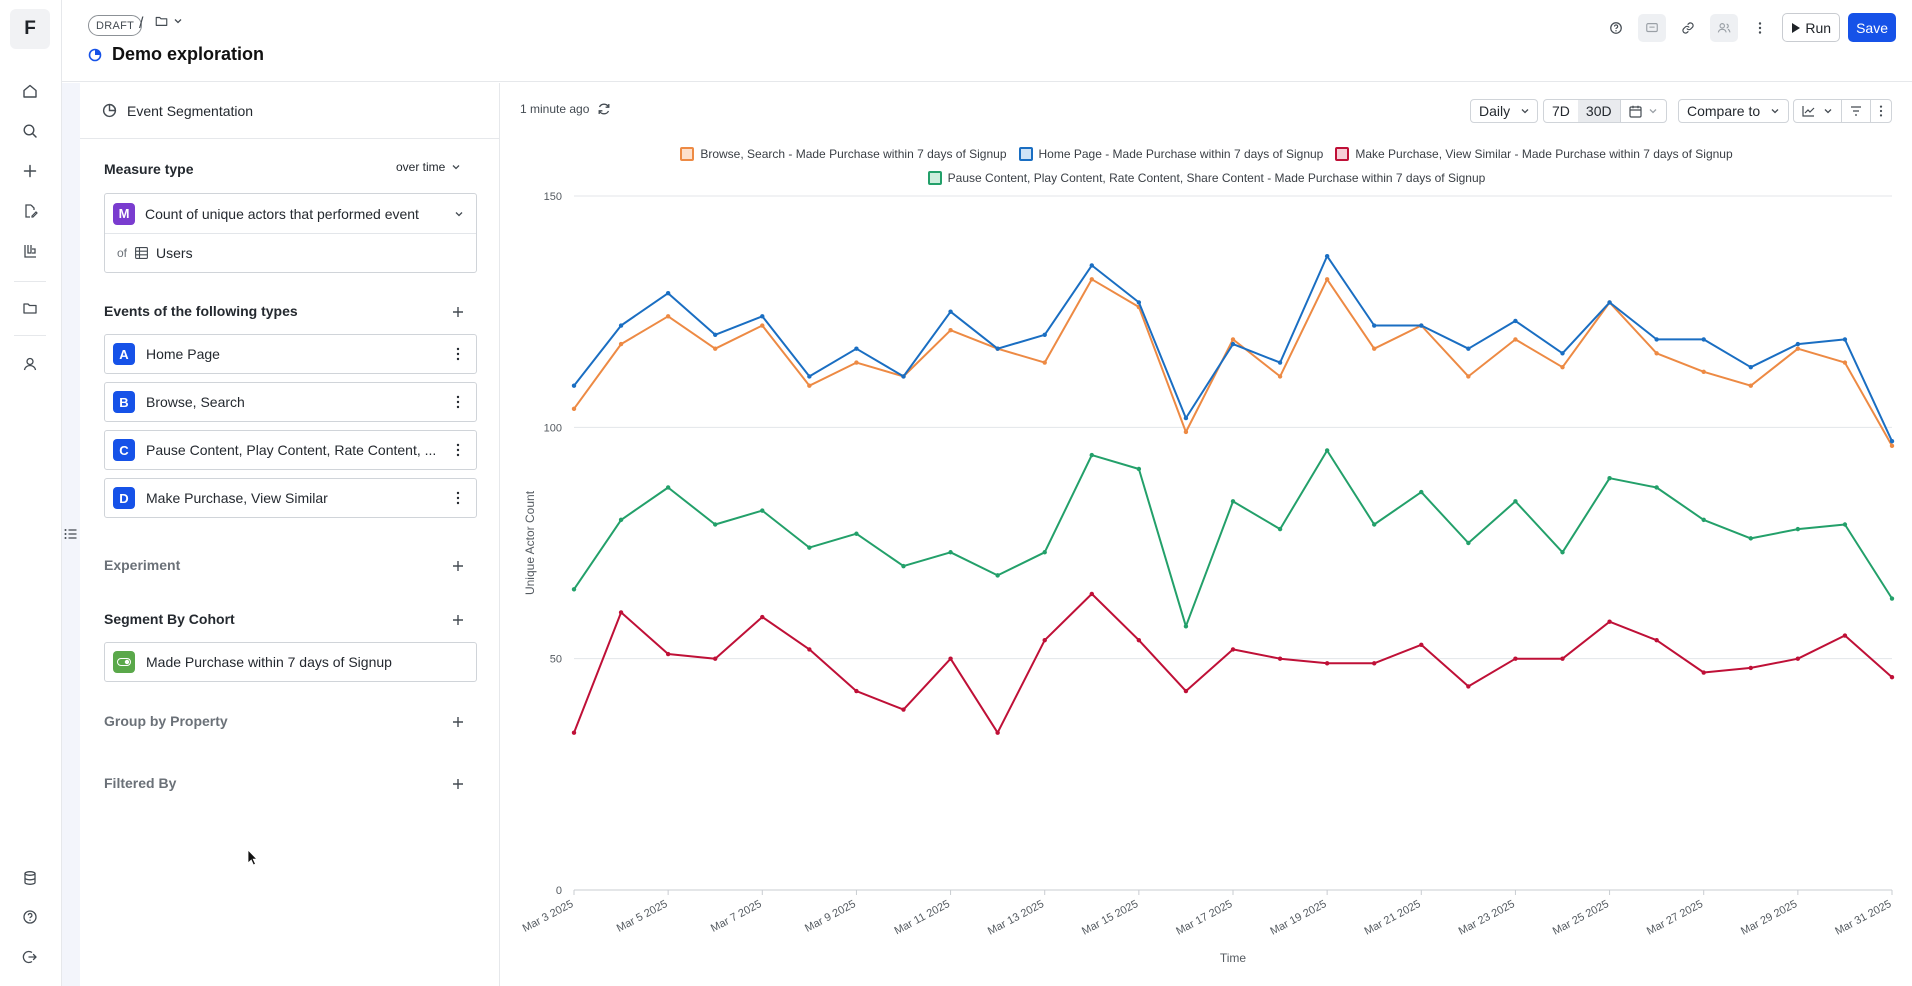 The image size is (1912, 986). What do you see at coordinates (1872, 27) in the screenshot?
I see `save-button: Save` at bounding box center [1872, 27].